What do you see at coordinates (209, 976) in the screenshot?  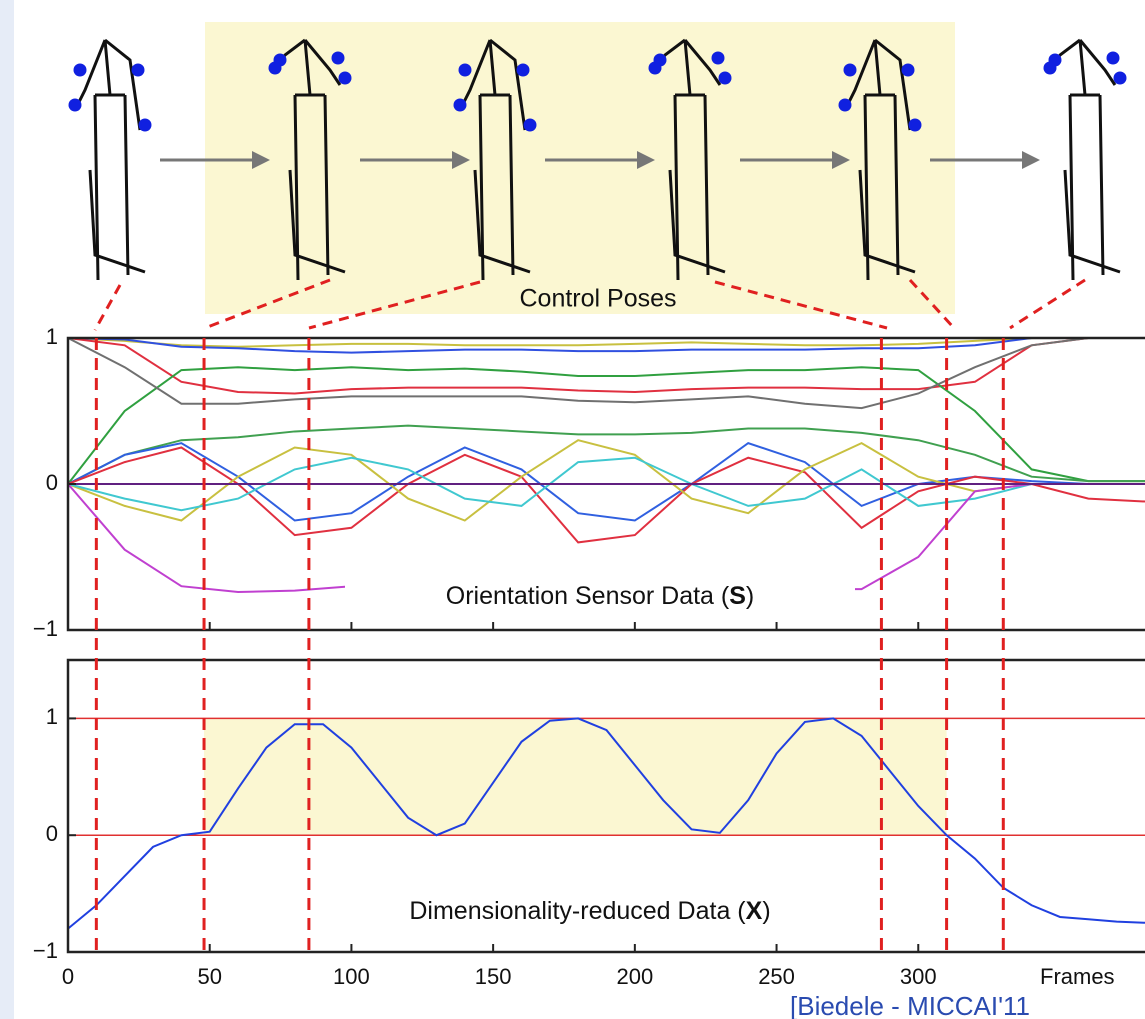 I see `x-tick-label: 50` at bounding box center [209, 976].